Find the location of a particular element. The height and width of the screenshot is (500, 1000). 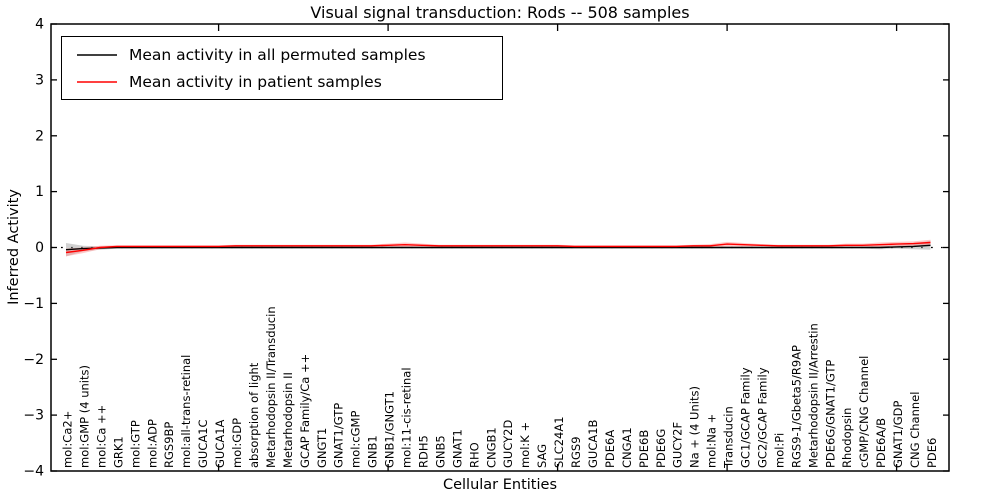

x-category-label: PDE6B is located at coordinates (644, 449).